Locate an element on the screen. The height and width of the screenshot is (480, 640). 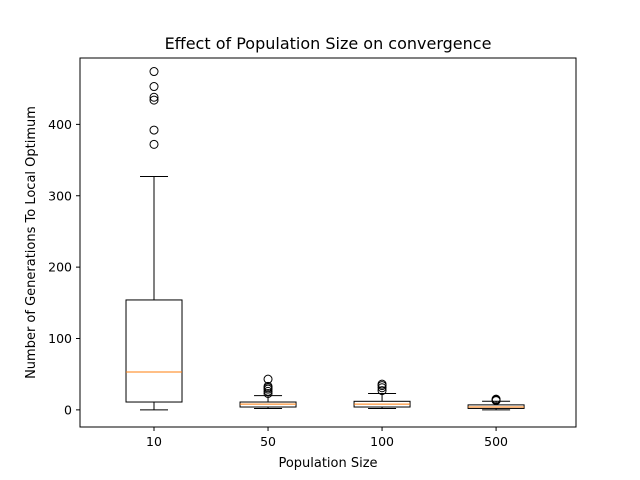
x-tick-label: 10 is located at coordinates (154, 441).